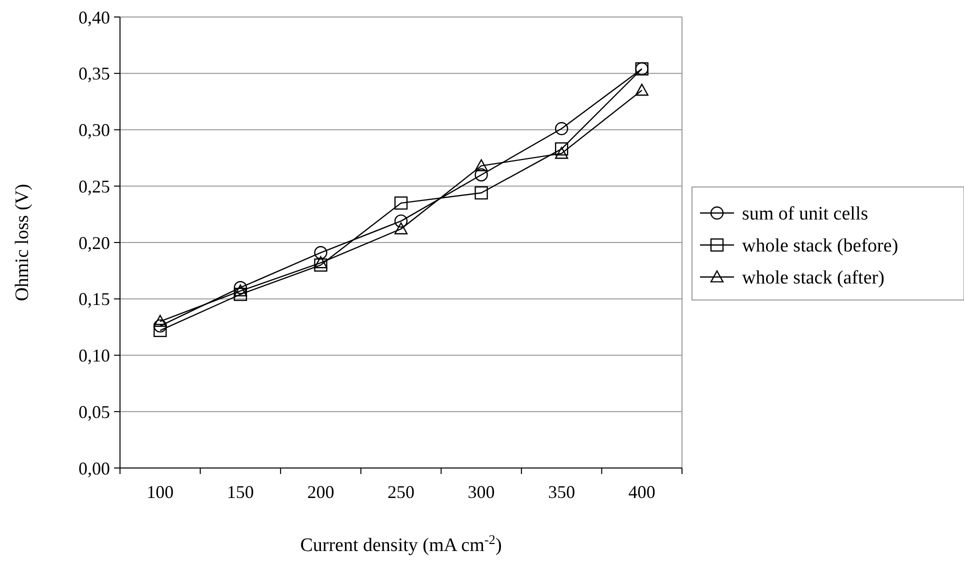 This screenshot has height=571, width=964. What do you see at coordinates (94, 412) in the screenshot?
I see `y-tick-label: 0,05` at bounding box center [94, 412].